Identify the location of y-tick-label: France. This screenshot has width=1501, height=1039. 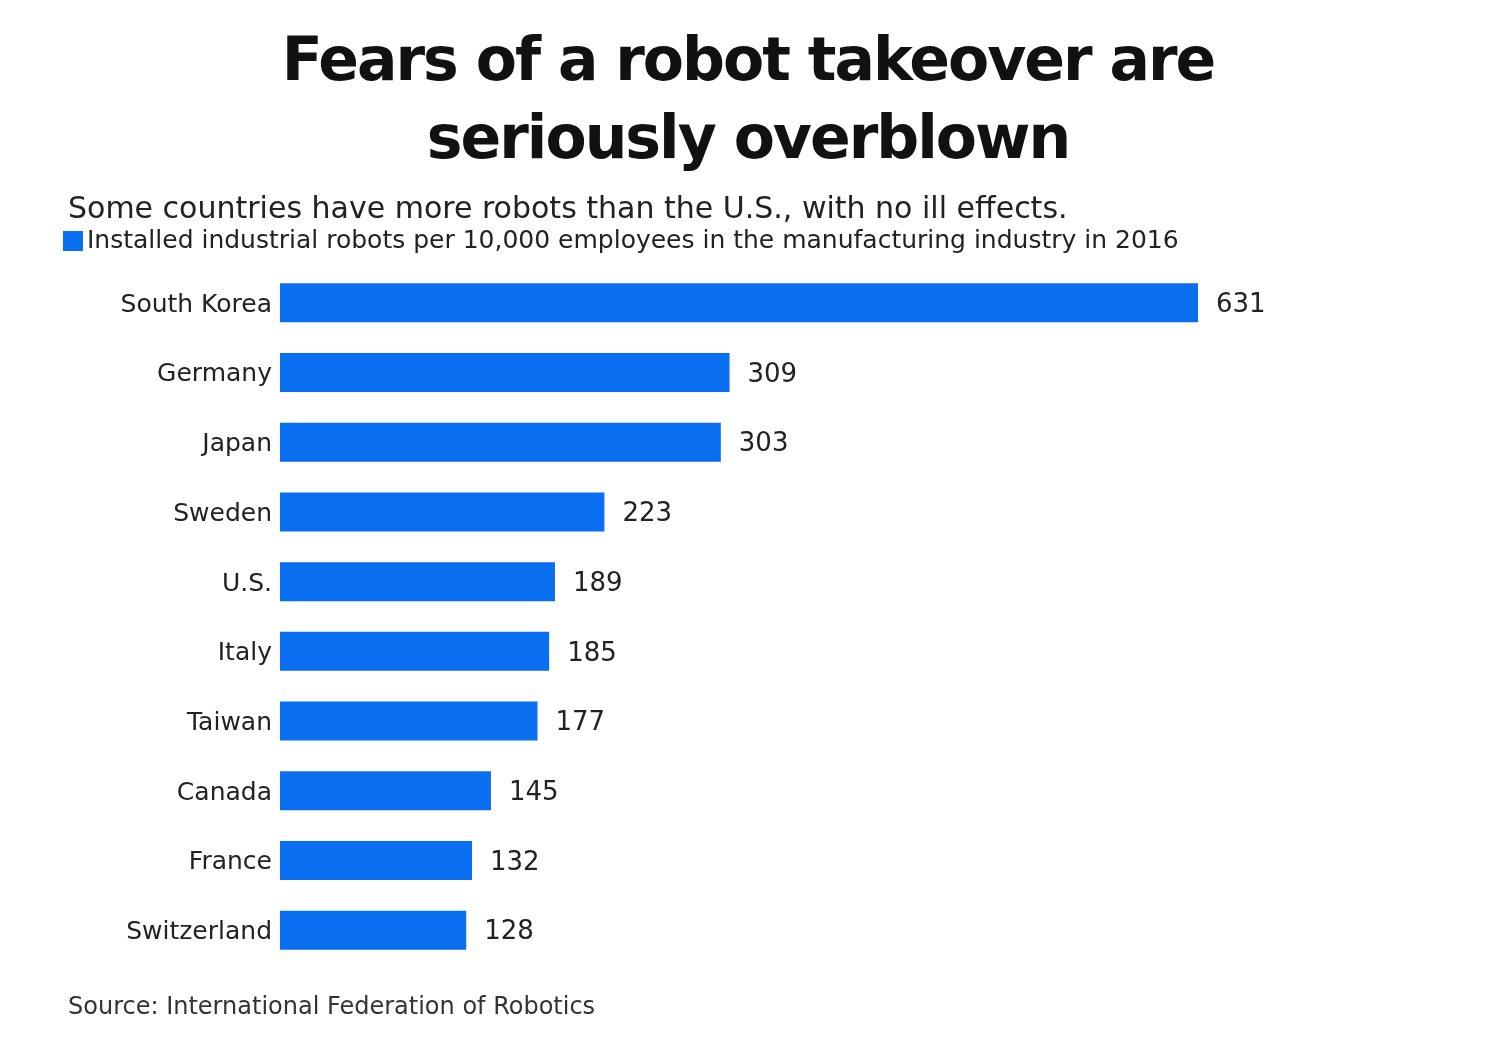
(230, 861).